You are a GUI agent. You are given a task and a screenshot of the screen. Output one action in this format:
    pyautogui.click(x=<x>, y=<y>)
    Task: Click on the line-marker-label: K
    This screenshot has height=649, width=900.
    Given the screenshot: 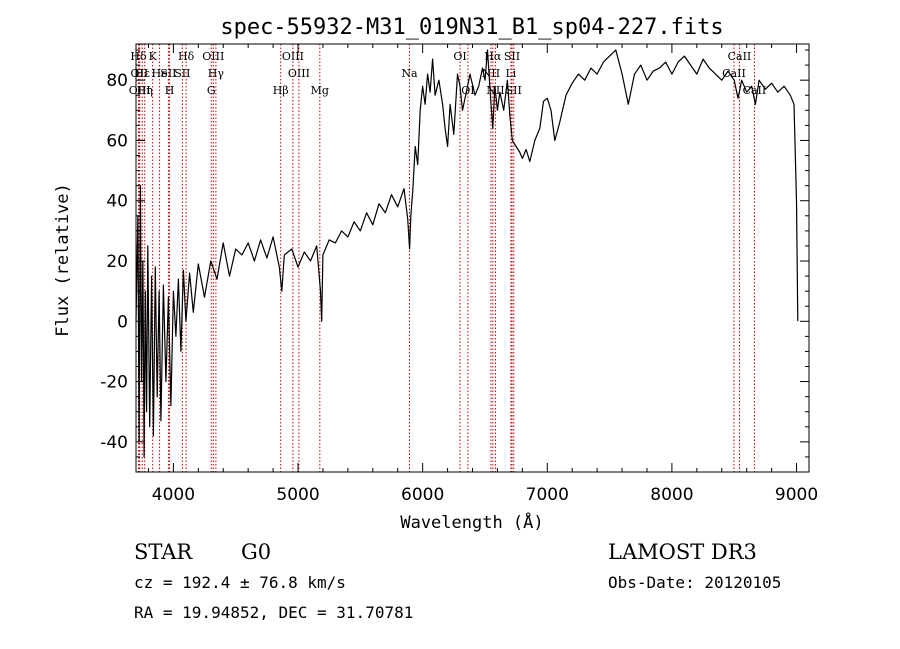 What is the action you would take?
    pyautogui.click(x=153, y=56)
    